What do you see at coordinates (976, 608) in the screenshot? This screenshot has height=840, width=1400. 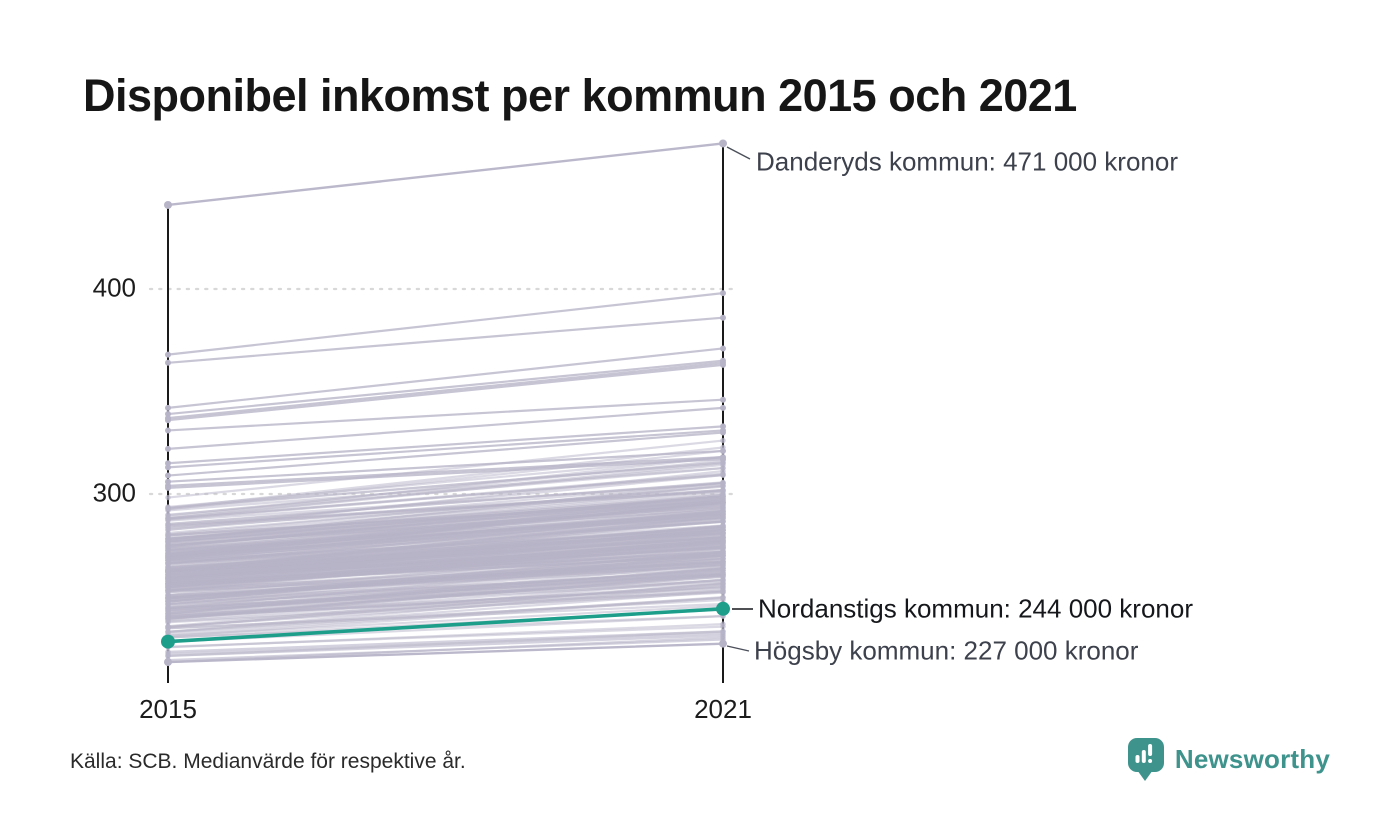 I see `annotation-nordanstig: Nordanstigs kommun: 244 000 kronor` at bounding box center [976, 608].